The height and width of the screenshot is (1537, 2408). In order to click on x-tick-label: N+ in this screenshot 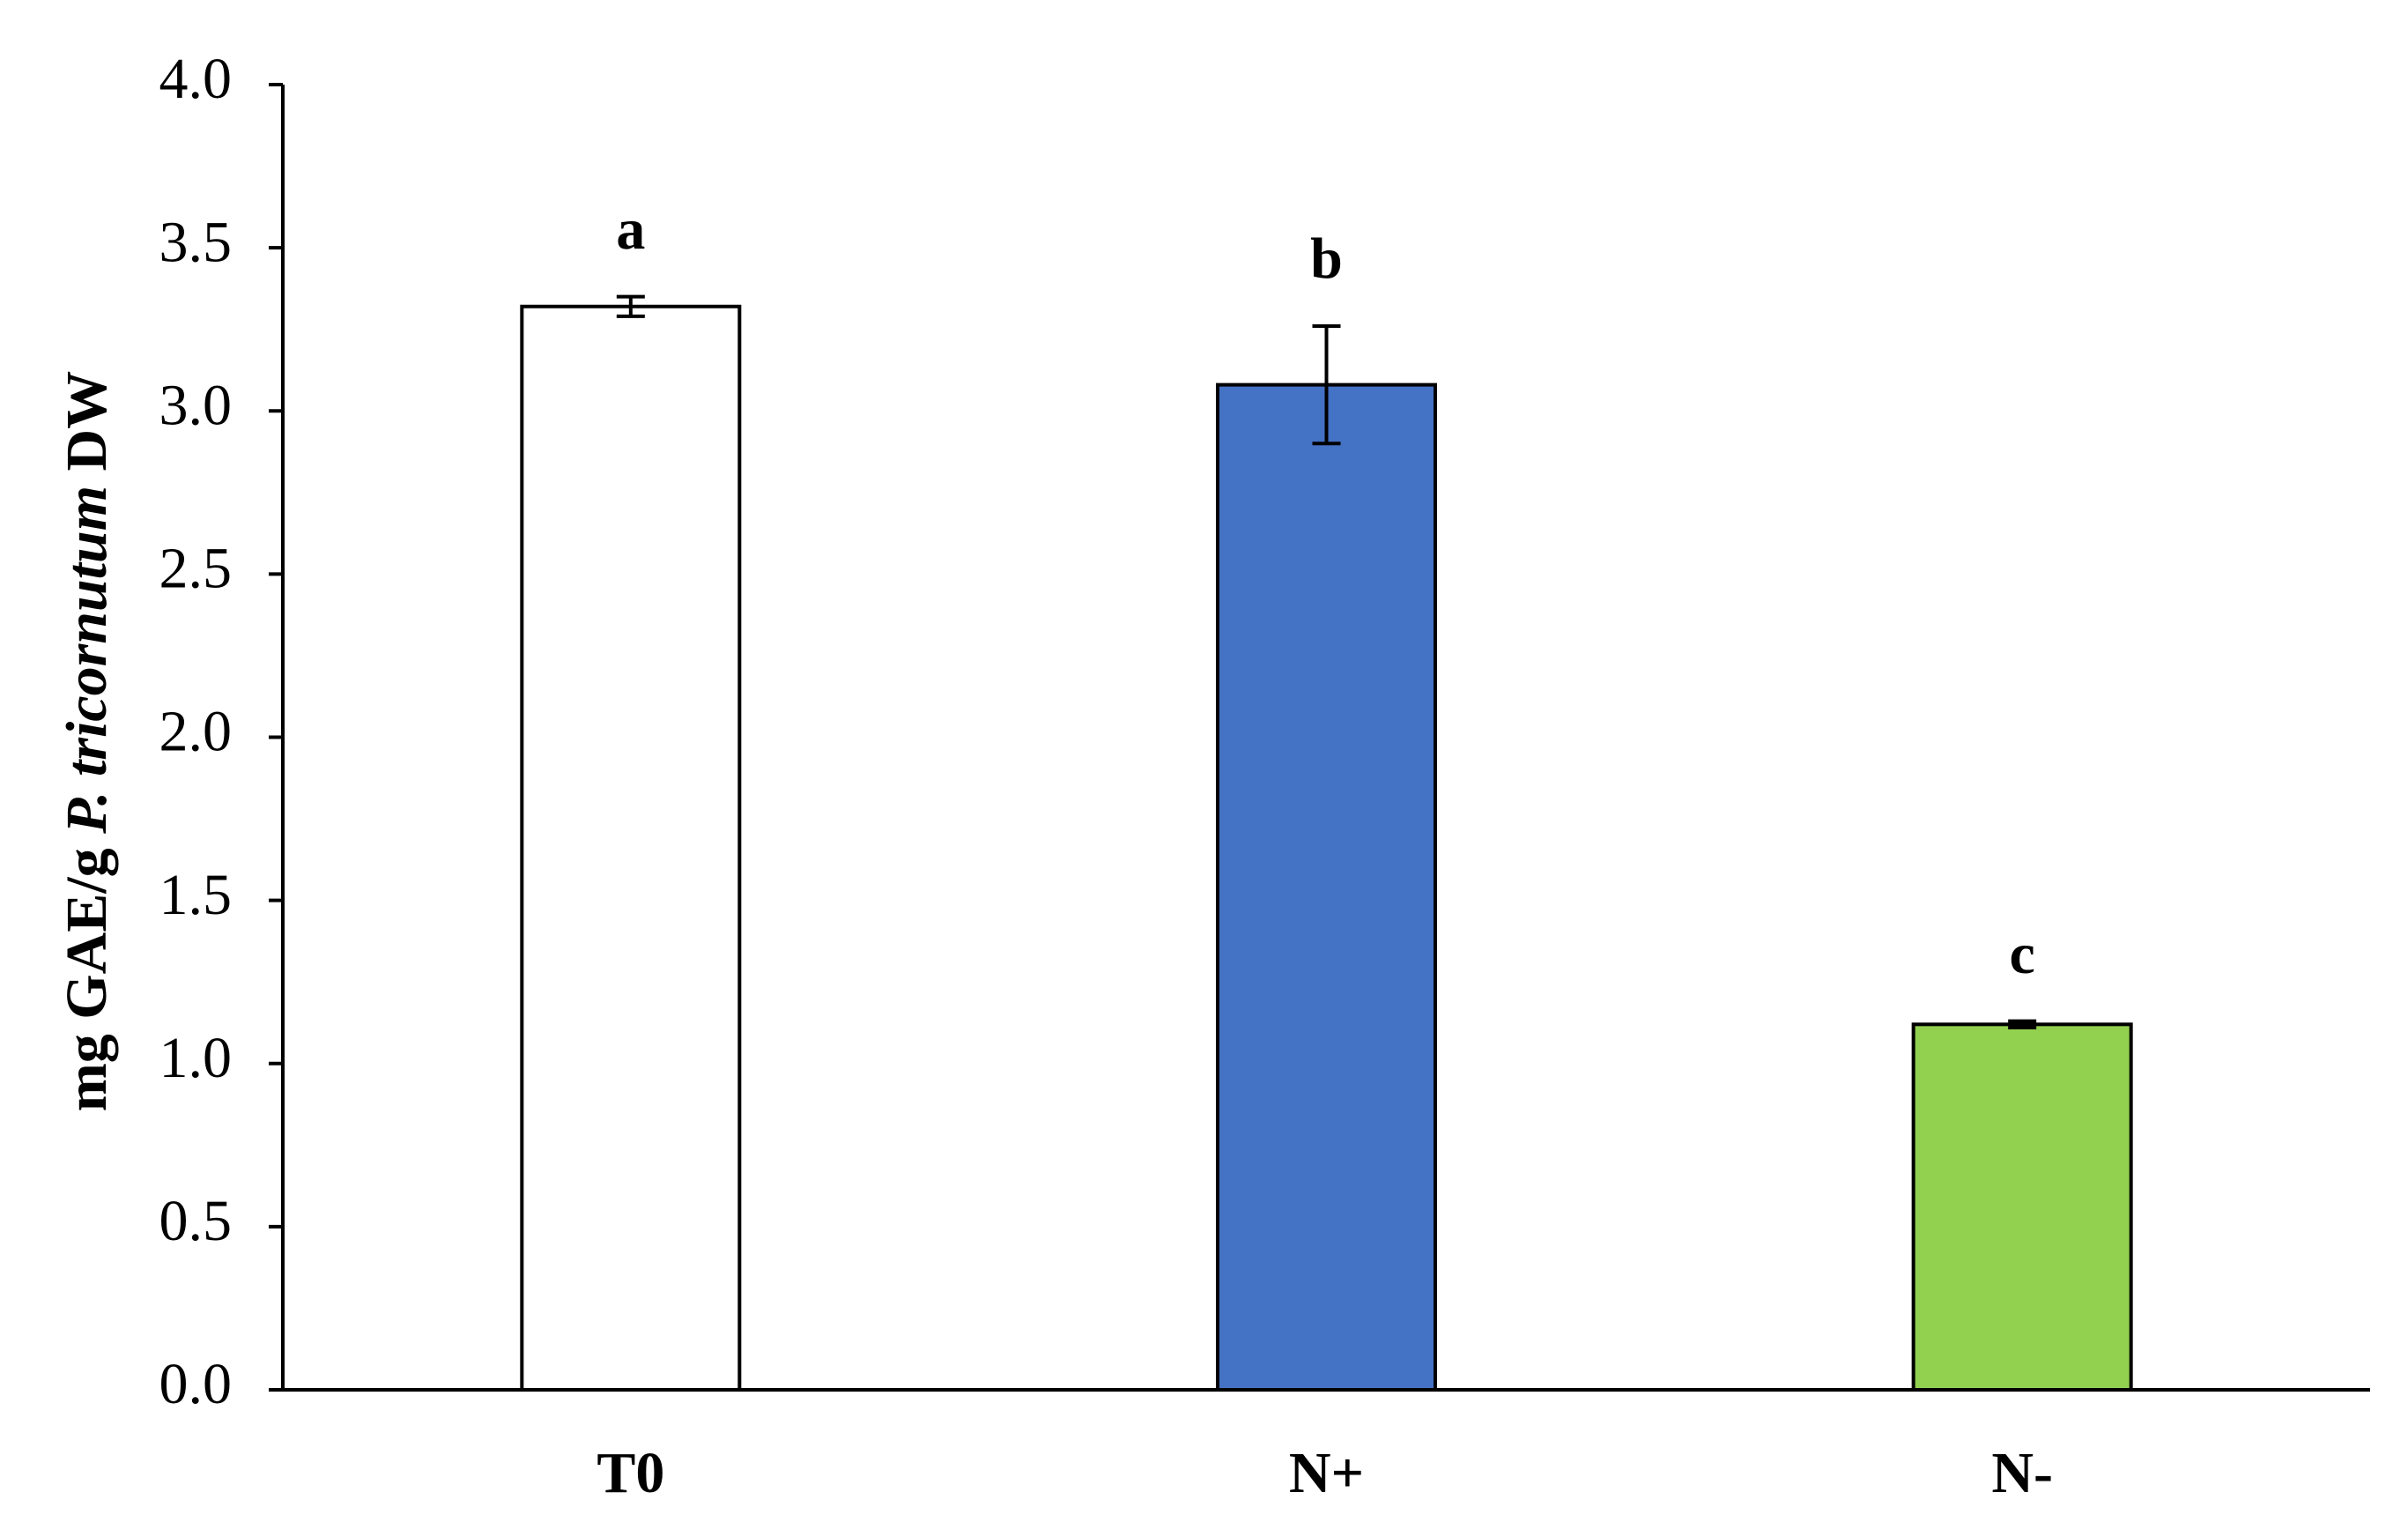, I will do `click(1326, 1473)`.